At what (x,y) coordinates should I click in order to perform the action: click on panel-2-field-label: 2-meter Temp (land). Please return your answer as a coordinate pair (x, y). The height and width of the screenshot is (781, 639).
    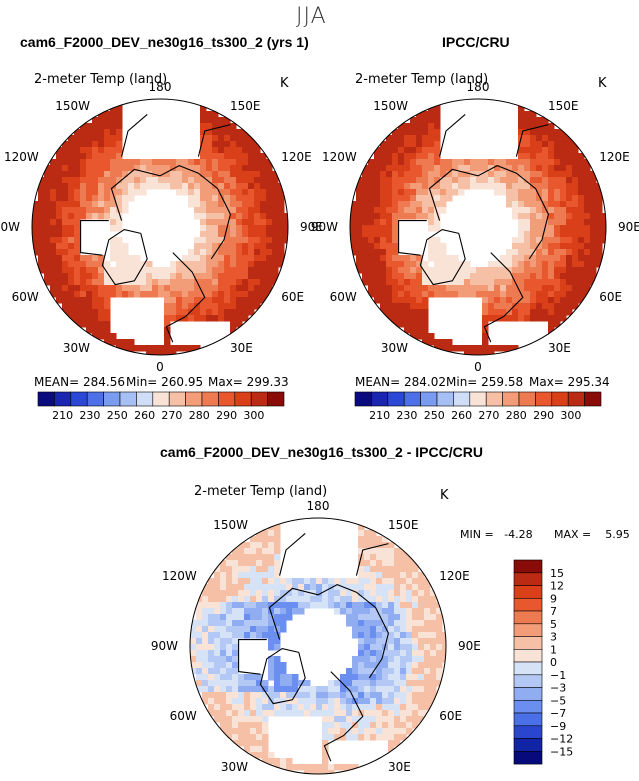
    Looking at the image, I should click on (422, 79).